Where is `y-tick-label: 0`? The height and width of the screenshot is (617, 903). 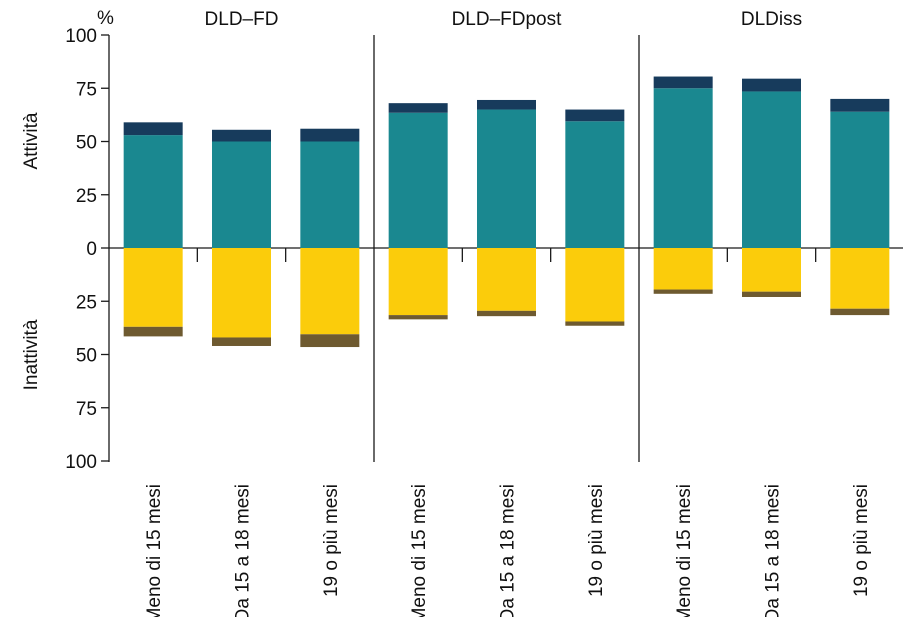 y-tick-label: 0 is located at coordinates (91, 249).